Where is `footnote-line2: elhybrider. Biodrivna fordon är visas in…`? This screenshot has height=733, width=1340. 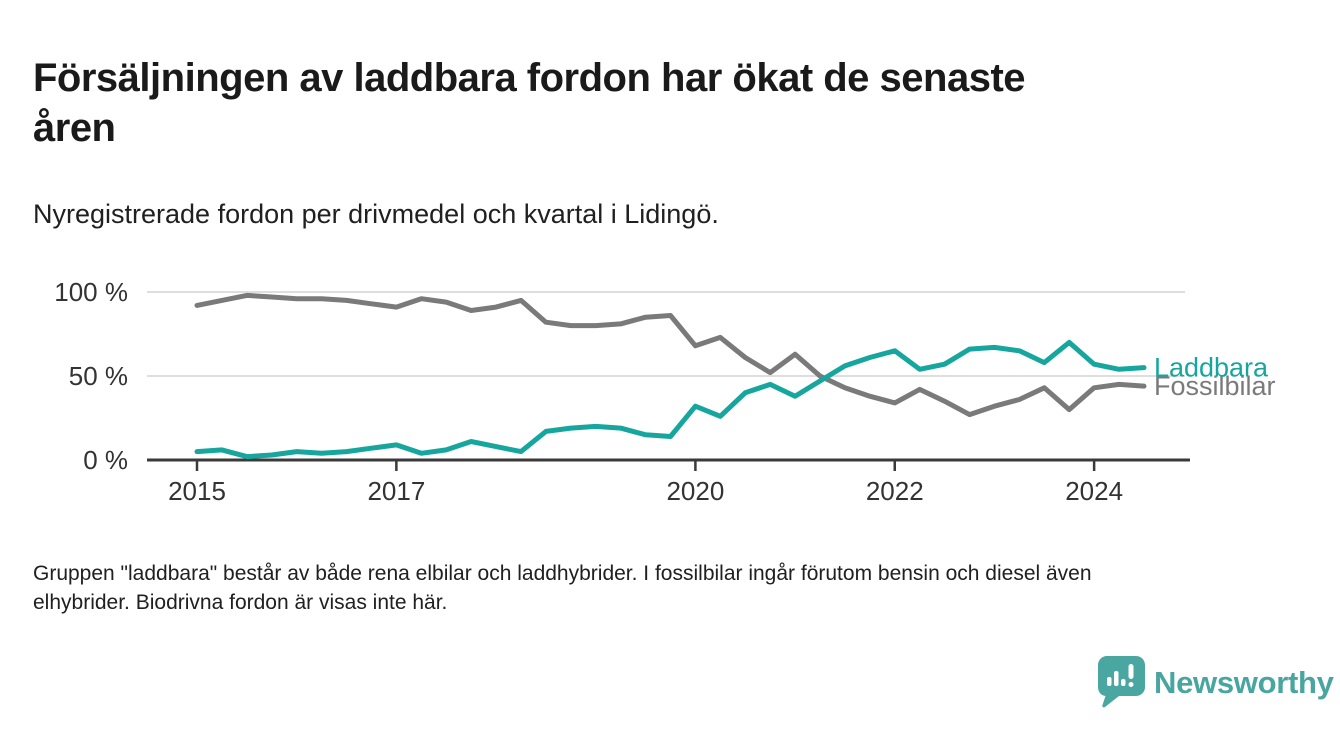
footnote-line2: elhybrider. Biodrivna fordon är visas in… is located at coordinates (240, 602).